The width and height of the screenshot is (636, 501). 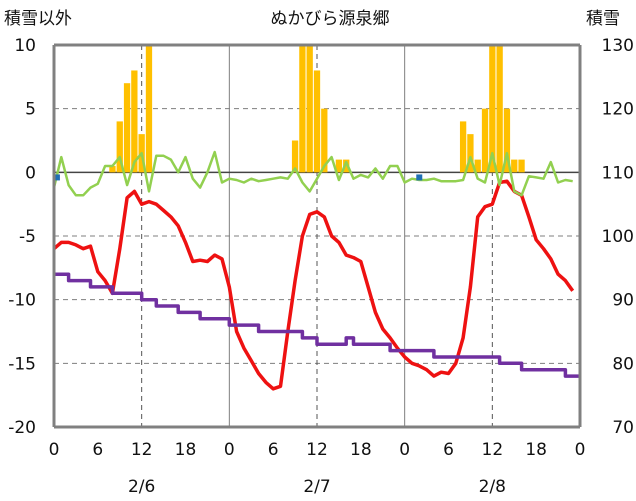 What do you see at coordinates (141, 487) in the screenshot?
I see `day-label: 2/6` at bounding box center [141, 487].